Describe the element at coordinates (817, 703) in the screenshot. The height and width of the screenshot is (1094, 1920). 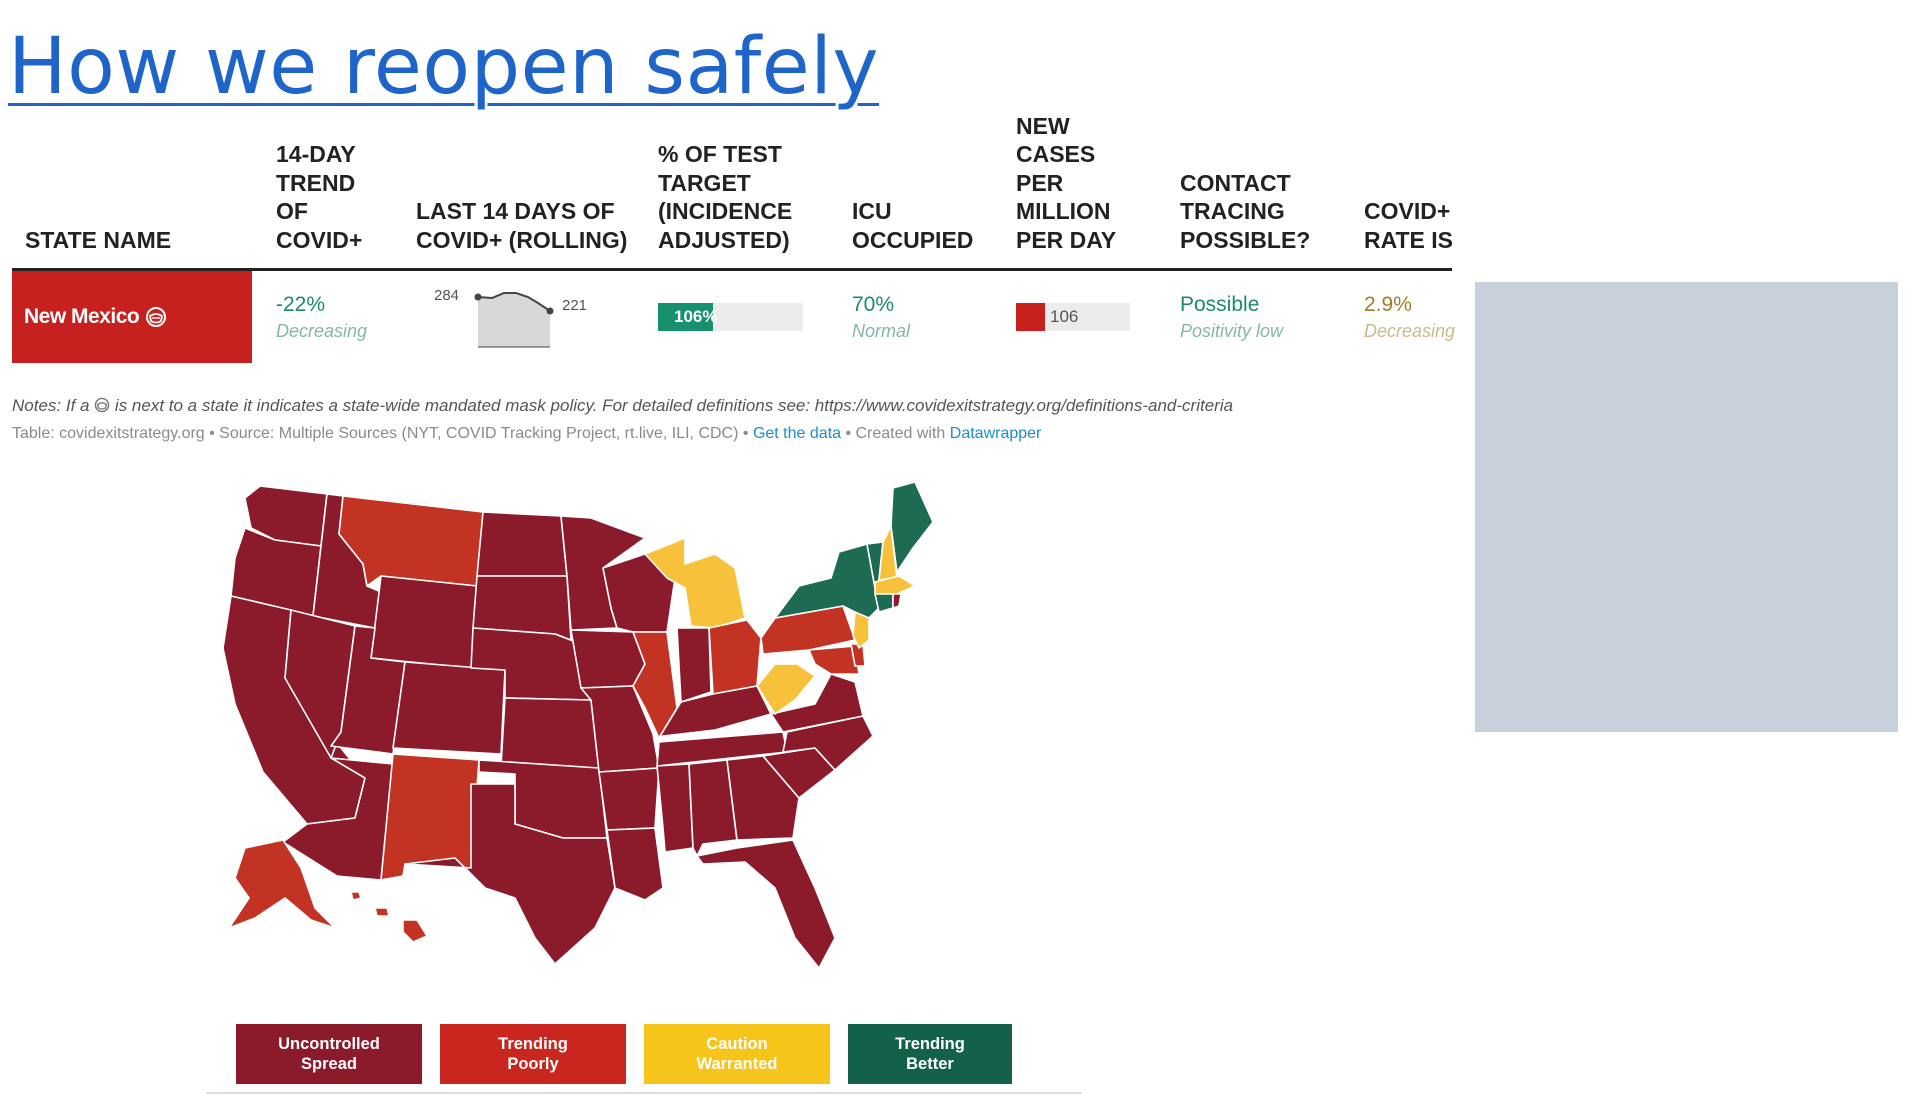
I see `state-virginia` at that location.